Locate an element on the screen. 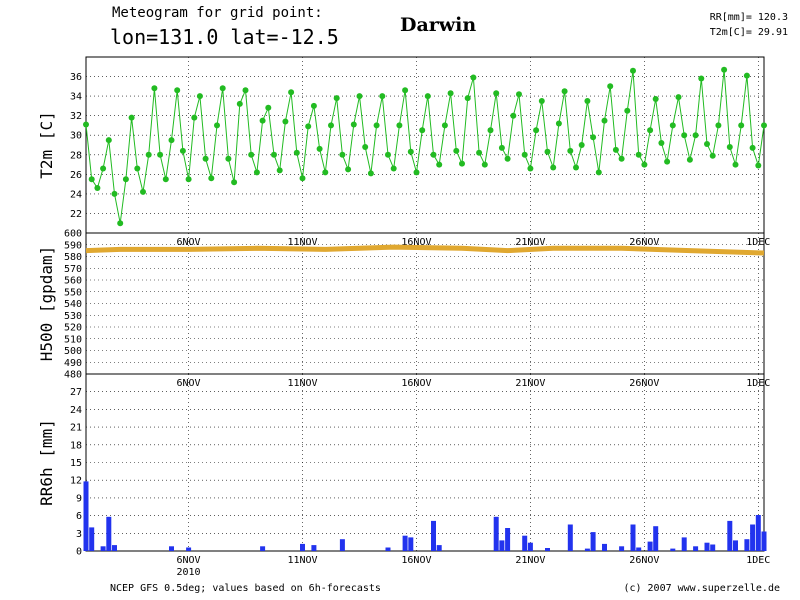 The image size is (800, 600). y-tick-label: 0 is located at coordinates (79, 552).